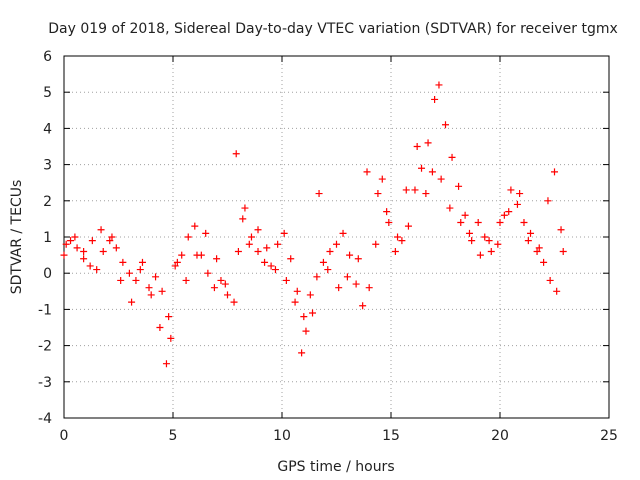  What do you see at coordinates (45, 383) in the screenshot?
I see `y-tick-label: -3` at bounding box center [45, 383].